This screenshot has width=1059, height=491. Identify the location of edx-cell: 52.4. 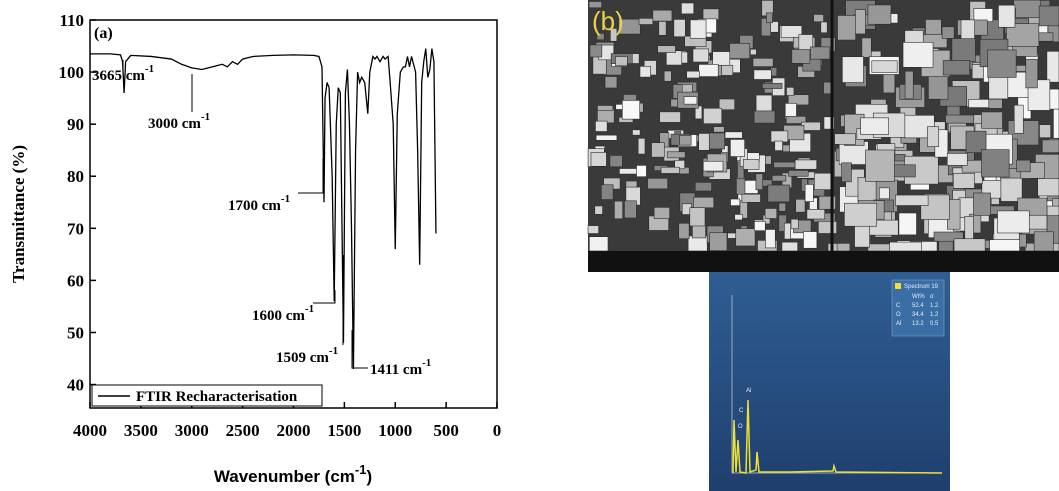
(918, 306).